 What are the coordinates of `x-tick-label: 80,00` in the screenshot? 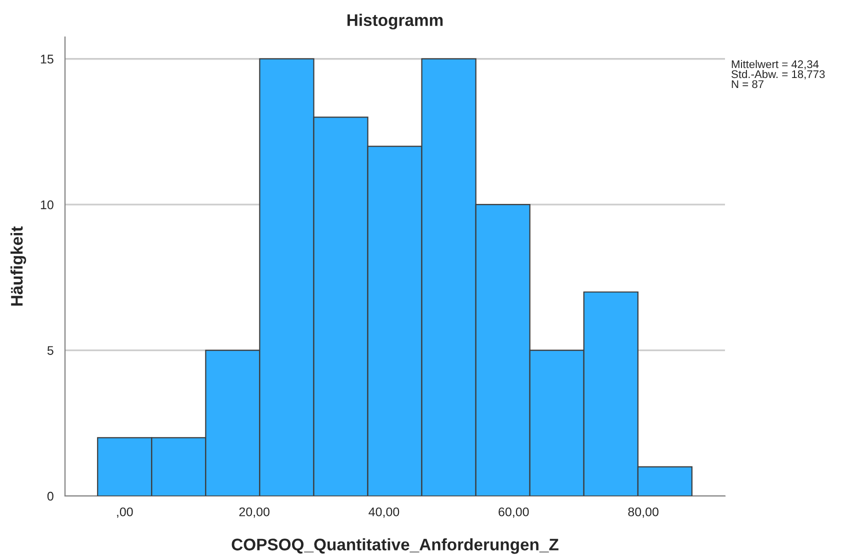 It's located at (643, 512).